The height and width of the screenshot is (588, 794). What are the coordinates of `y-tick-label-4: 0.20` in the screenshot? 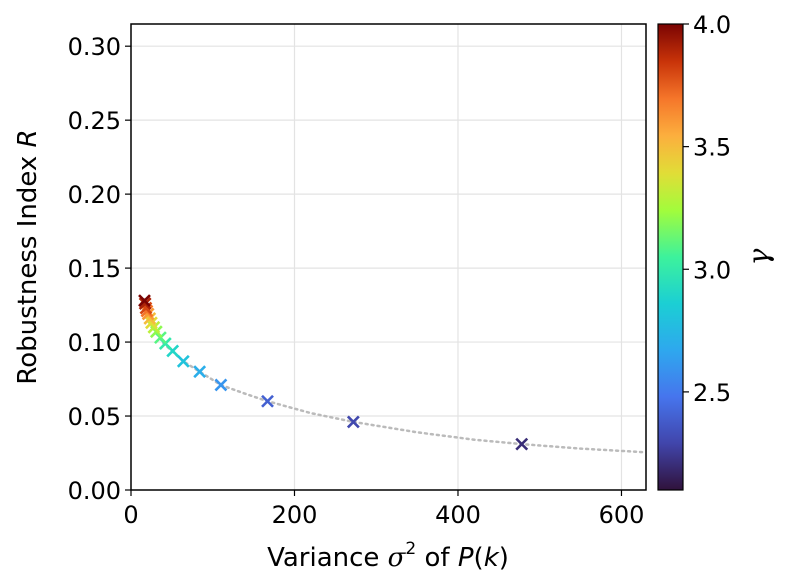 It's located at (94, 195).